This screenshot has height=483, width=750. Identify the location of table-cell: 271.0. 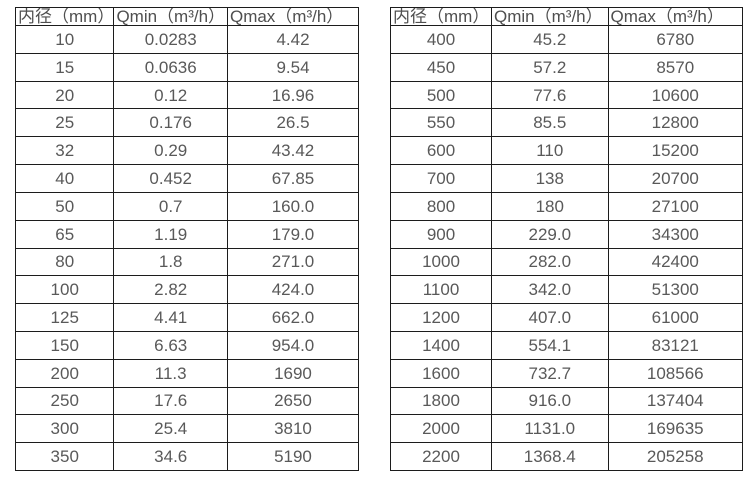
(293, 262).